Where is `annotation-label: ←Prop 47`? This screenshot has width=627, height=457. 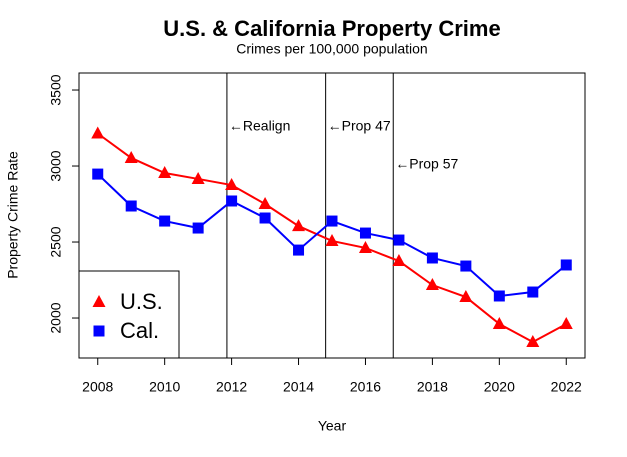 annotation-label: ←Prop 47 is located at coordinates (359, 126).